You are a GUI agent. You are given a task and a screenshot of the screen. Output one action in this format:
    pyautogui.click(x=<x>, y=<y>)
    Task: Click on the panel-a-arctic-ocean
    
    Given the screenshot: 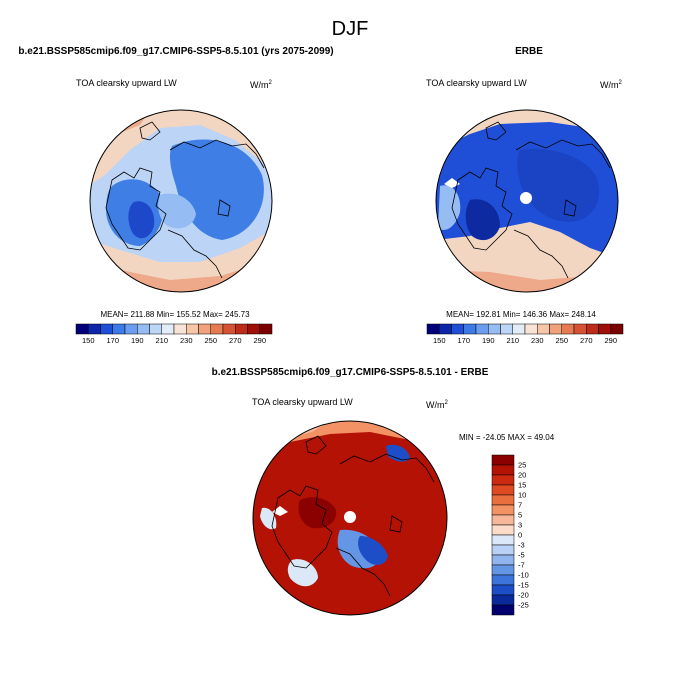 What is the action you would take?
    pyautogui.click(x=177, y=211)
    